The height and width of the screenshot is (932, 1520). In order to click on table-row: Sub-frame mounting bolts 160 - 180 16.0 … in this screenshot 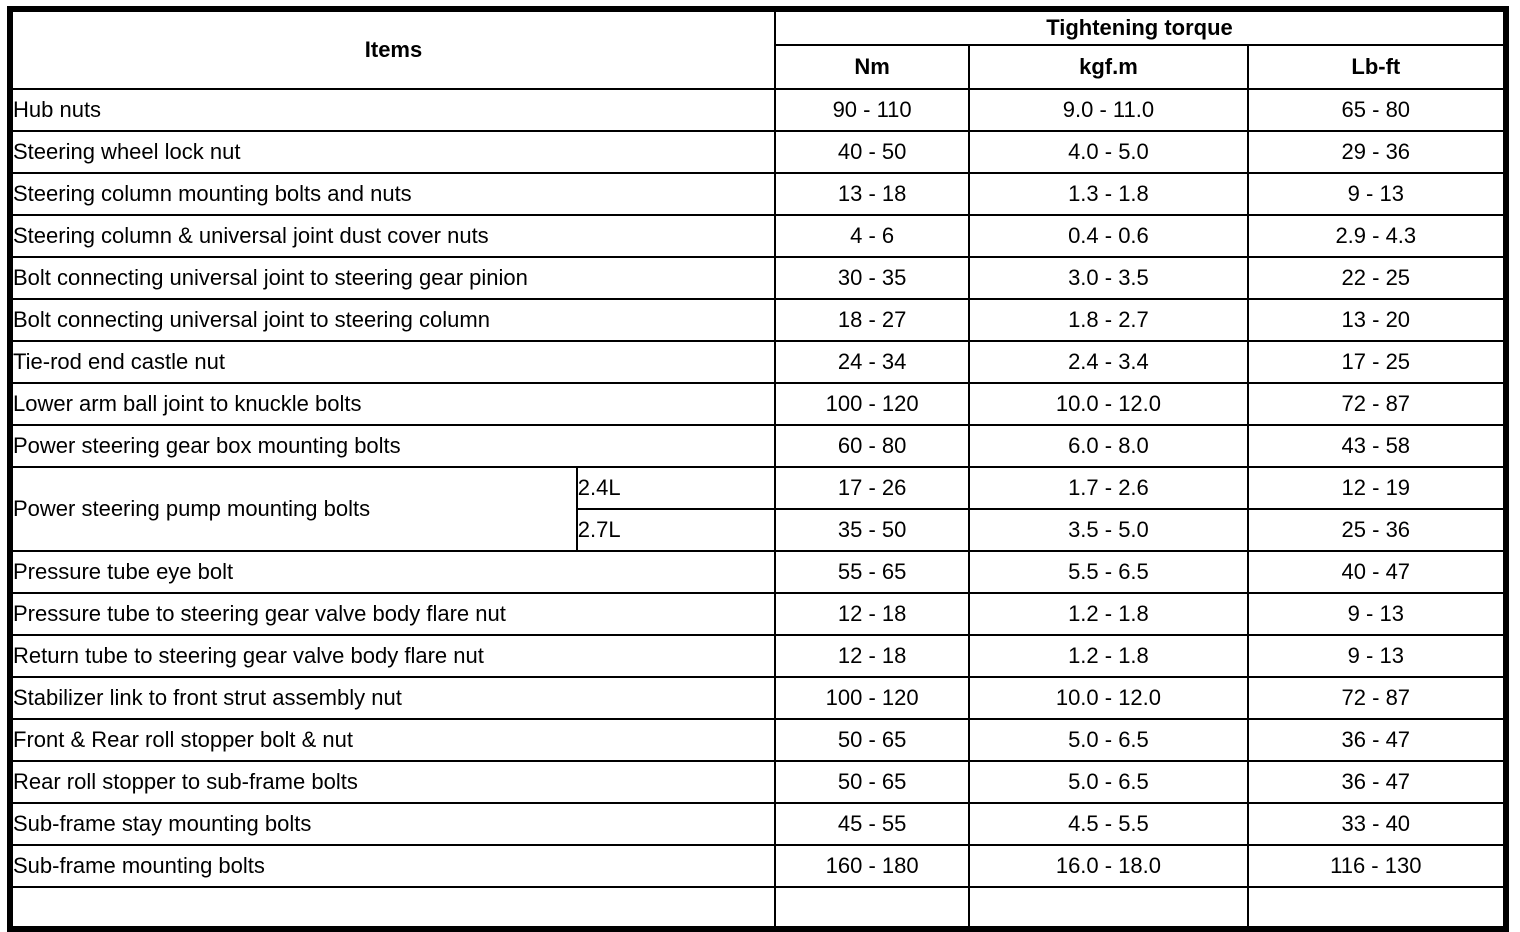, I will do `click(758, 866)`.